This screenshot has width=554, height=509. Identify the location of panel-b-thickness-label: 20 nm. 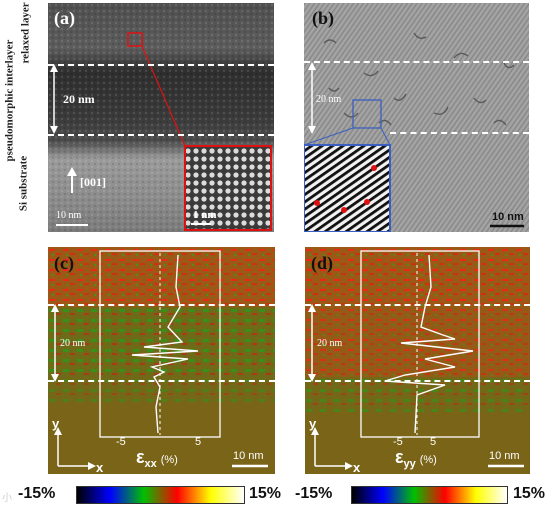
(329, 99).